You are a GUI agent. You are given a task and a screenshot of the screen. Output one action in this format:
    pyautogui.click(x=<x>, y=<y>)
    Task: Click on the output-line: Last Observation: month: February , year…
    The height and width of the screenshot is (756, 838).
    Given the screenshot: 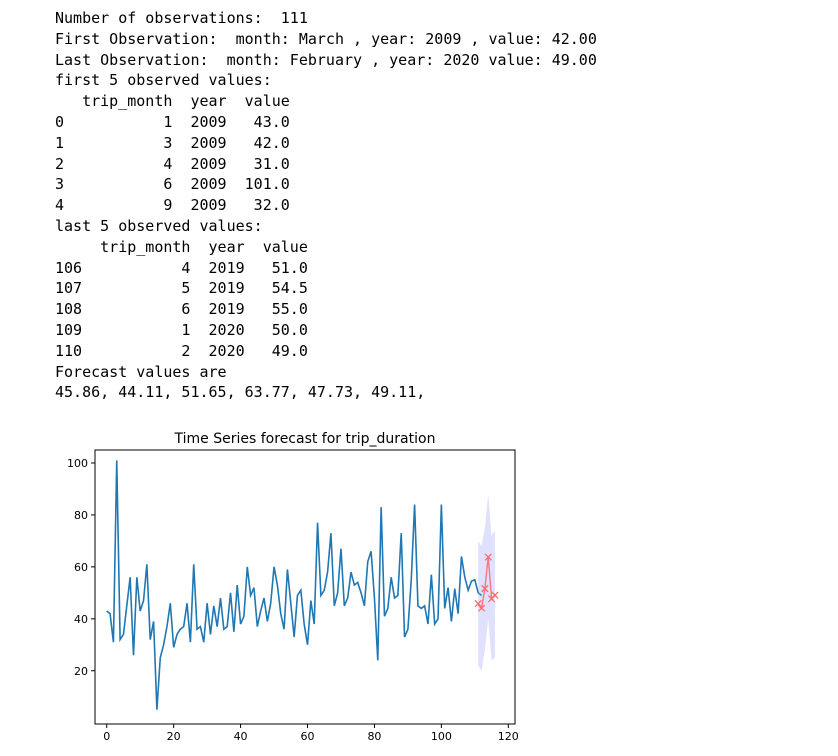 What is the action you would take?
    pyautogui.click(x=326, y=59)
    